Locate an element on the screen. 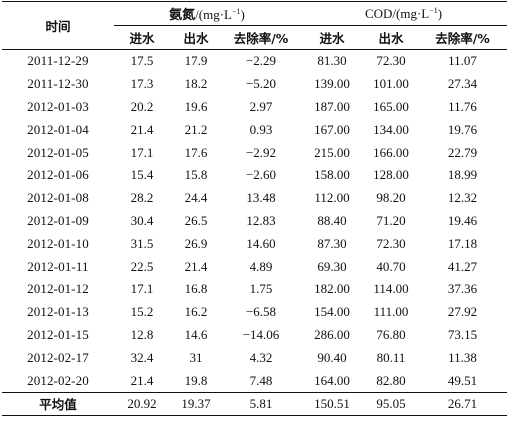 This screenshot has width=510, height=443. ammonia-effluent-cell: 24.4 is located at coordinates (196, 198).